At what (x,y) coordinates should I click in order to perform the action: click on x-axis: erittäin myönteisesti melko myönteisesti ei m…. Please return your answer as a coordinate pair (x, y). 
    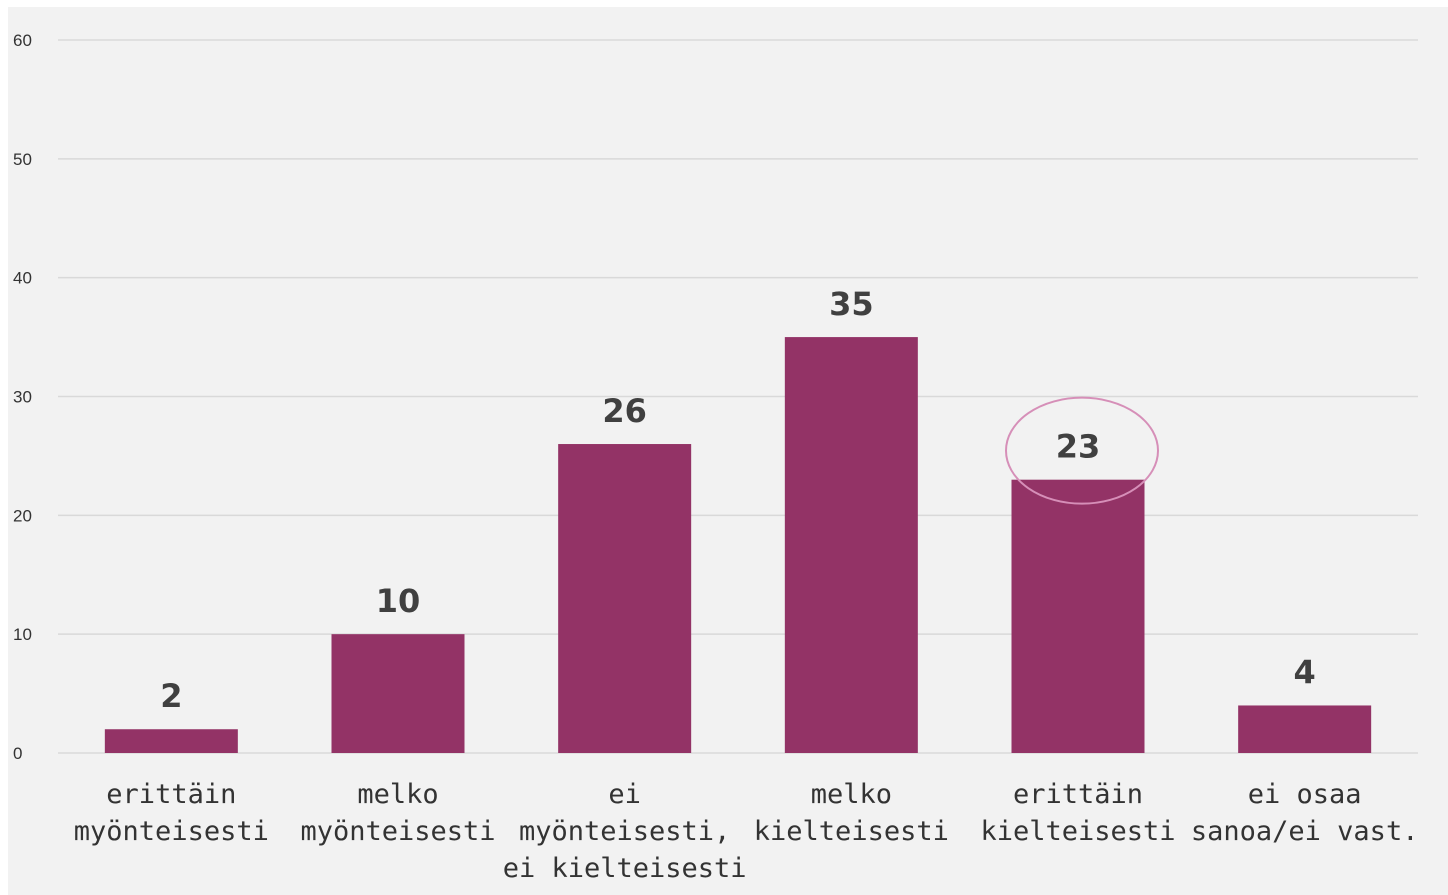
    Looking at the image, I should click on (746, 831).